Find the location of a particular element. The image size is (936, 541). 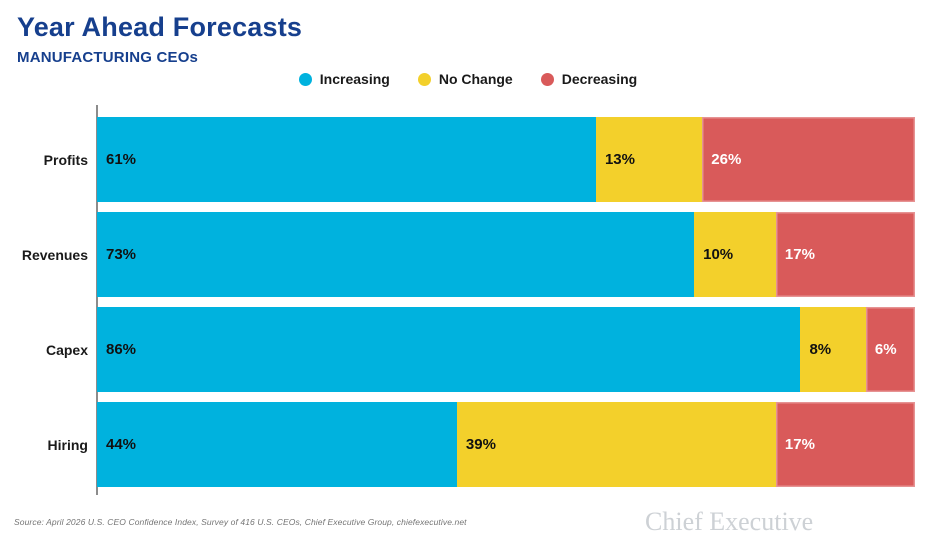

legend-label: Increasing is located at coordinates (354, 79).